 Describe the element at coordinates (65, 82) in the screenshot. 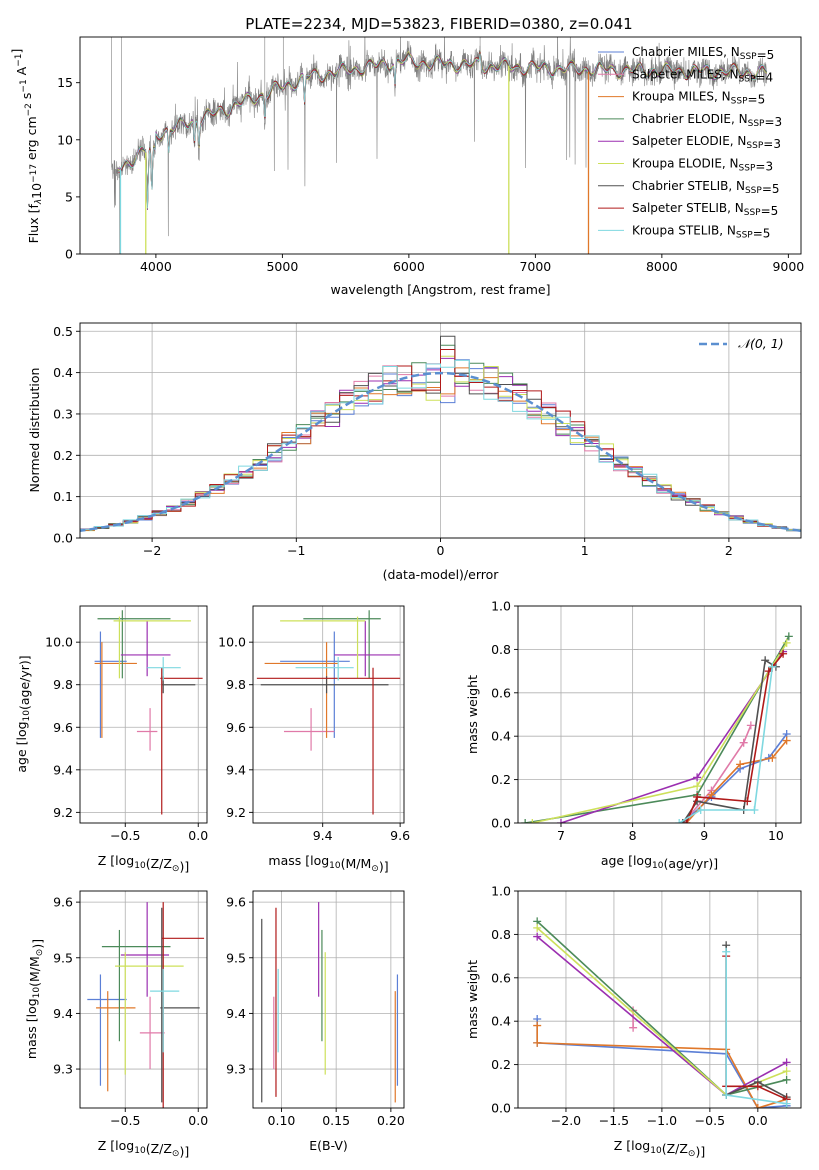

I see `y-tick-label: 15` at that location.